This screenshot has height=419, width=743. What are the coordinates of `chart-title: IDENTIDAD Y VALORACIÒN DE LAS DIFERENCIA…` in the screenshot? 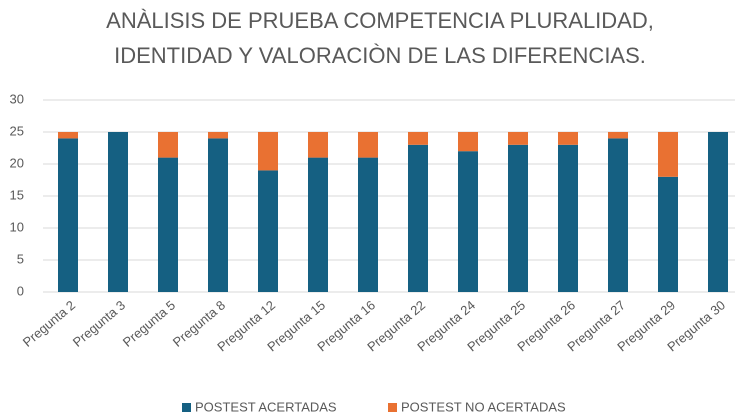 It's located at (380, 55).